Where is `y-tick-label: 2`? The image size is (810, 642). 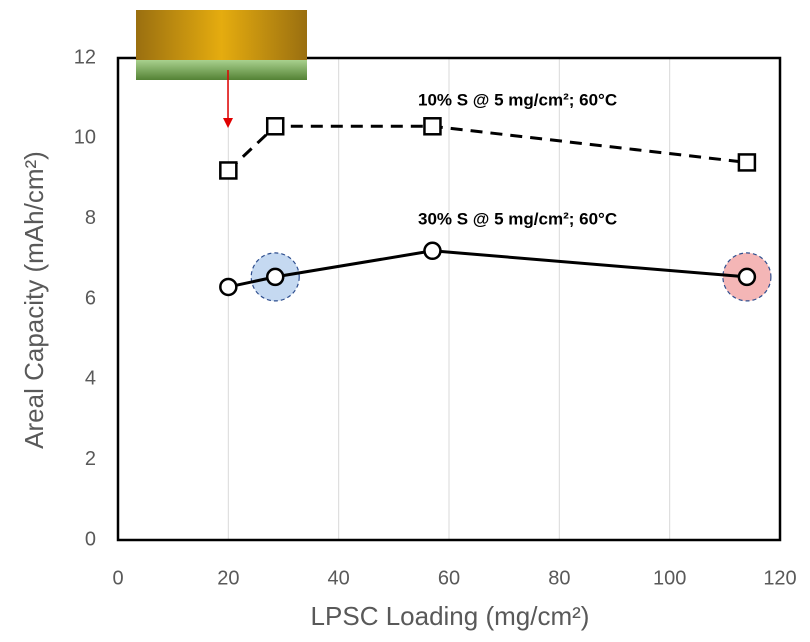
y-tick-label: 2 is located at coordinates (90, 459).